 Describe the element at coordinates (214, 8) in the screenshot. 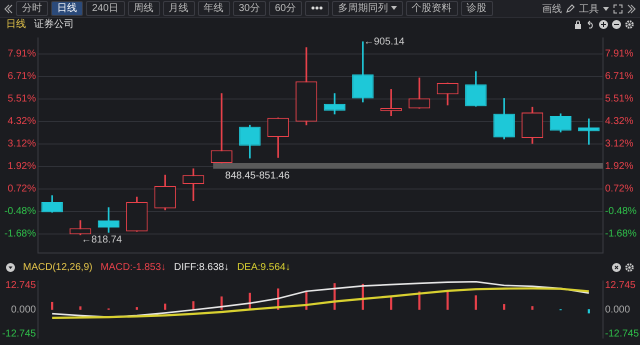

I see `text: 年线` at that location.